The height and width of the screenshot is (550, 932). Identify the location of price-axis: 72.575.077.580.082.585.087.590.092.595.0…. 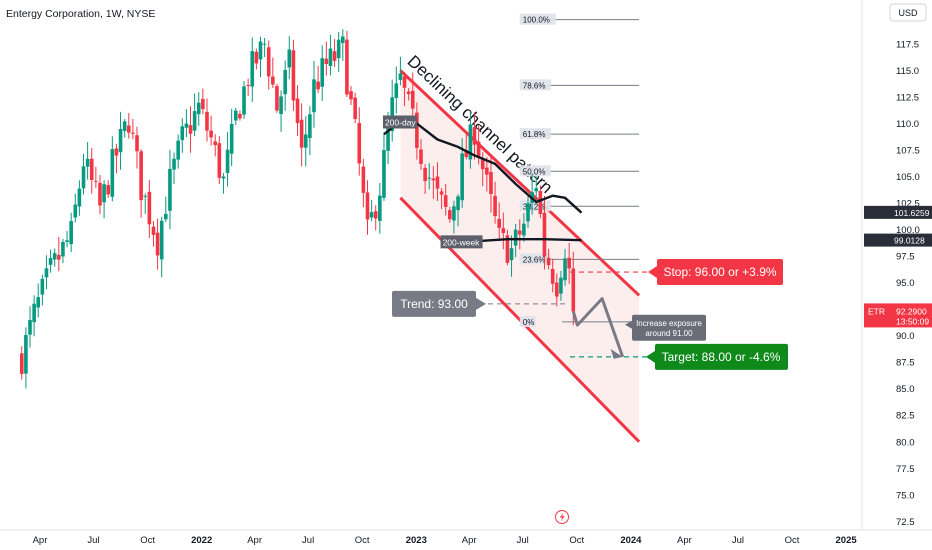
(890, 265).